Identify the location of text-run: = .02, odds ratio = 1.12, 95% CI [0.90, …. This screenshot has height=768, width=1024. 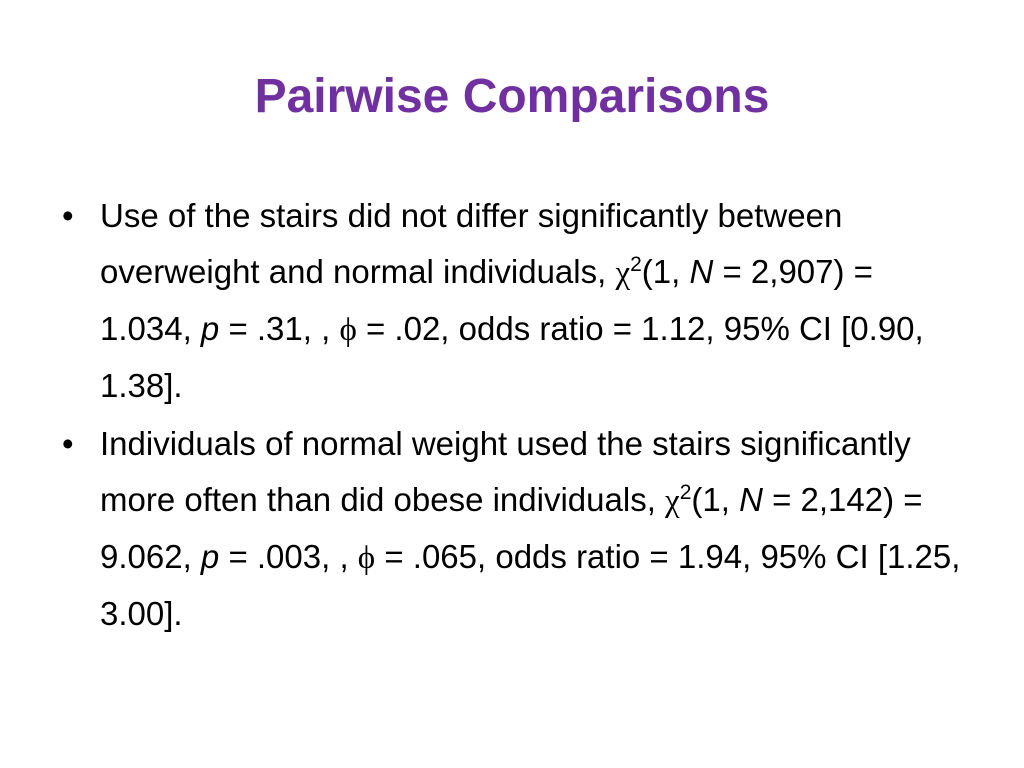
(512, 357).